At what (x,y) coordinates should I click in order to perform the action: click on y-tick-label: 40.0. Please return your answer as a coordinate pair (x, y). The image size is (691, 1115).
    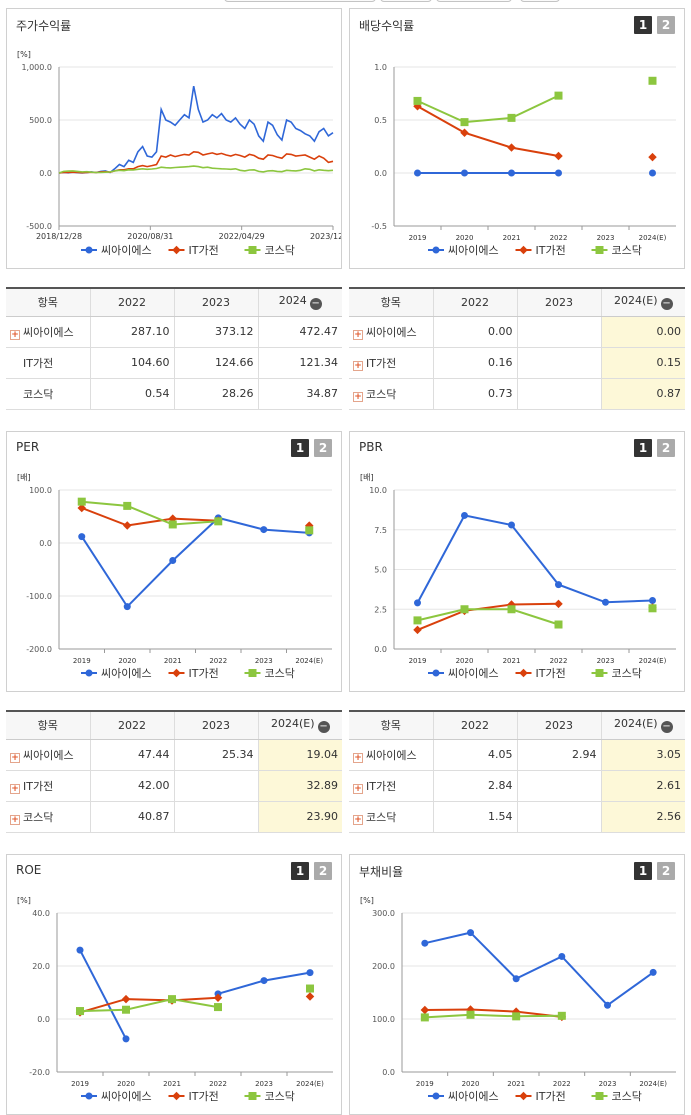
    Looking at the image, I should click on (41, 913).